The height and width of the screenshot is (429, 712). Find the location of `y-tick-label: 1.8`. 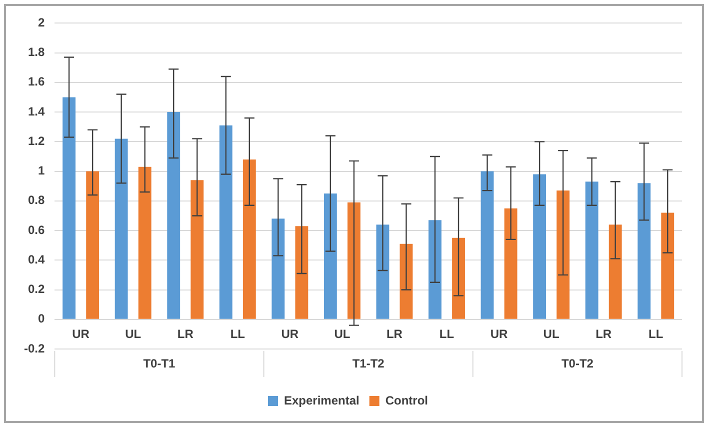

y-tick-label: 1.8 is located at coordinates (36, 52).